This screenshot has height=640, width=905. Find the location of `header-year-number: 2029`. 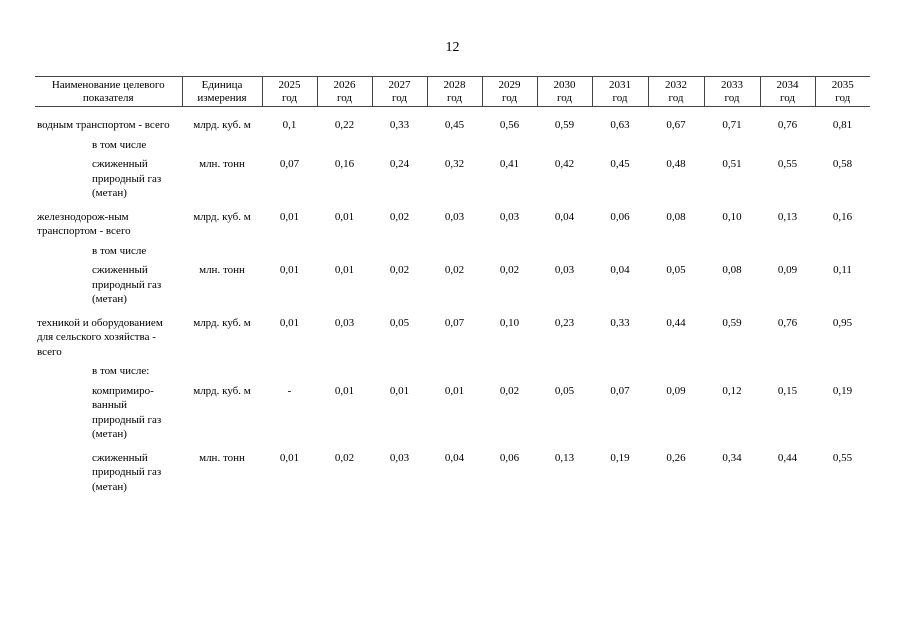

header-year-number: 2029 is located at coordinates (509, 85).